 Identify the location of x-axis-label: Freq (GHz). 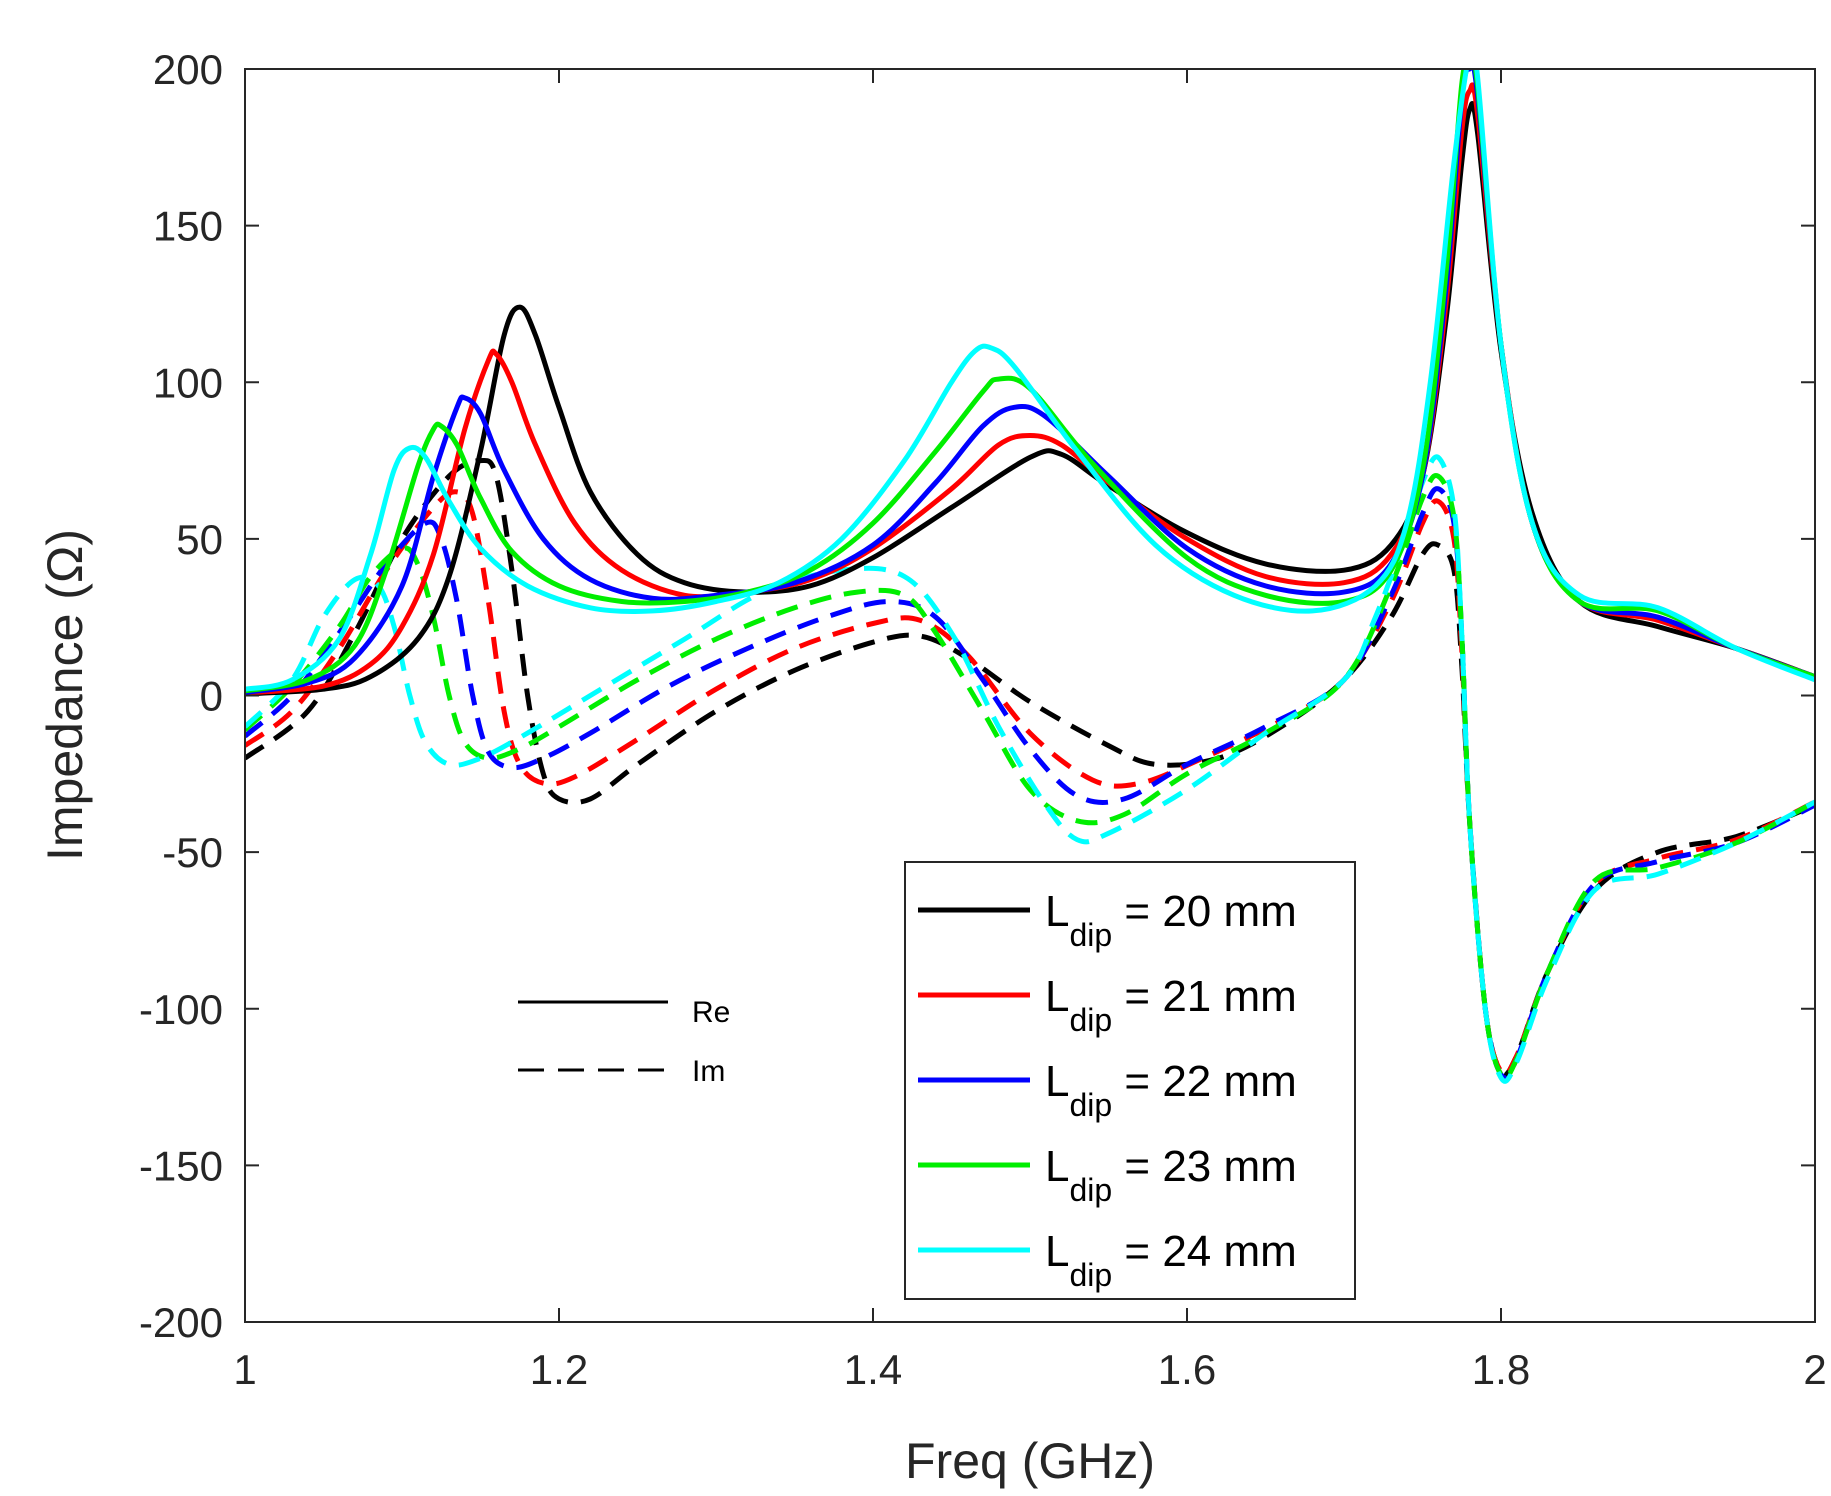
(1030, 1461).